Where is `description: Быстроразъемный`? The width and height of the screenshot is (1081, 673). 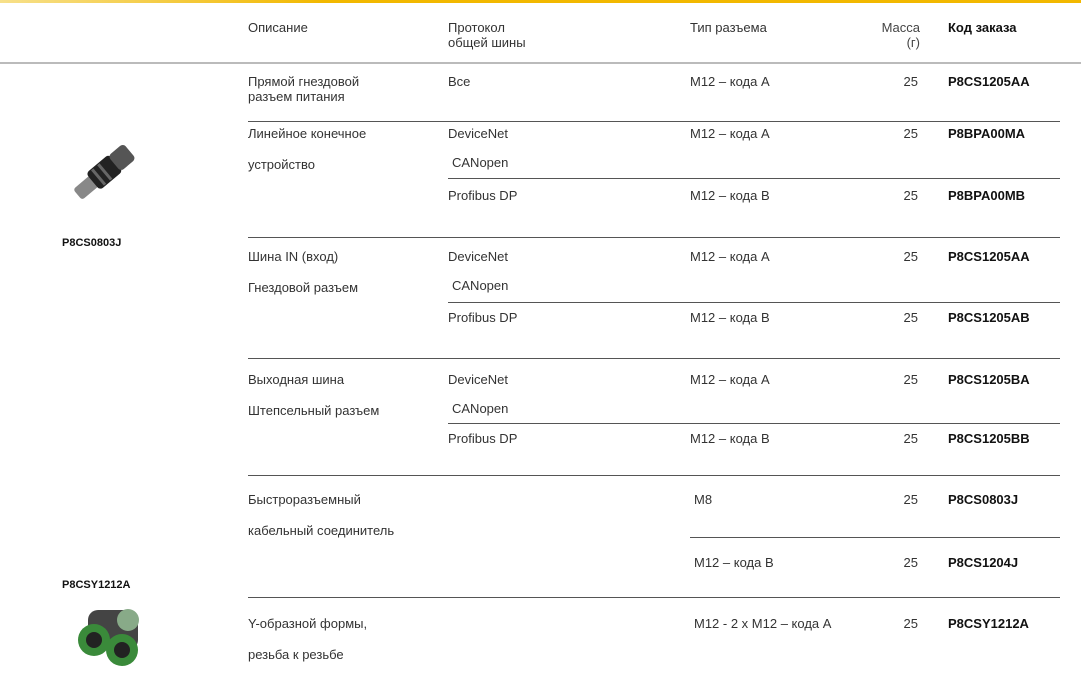
description: Быстроразъемный is located at coordinates (304, 499).